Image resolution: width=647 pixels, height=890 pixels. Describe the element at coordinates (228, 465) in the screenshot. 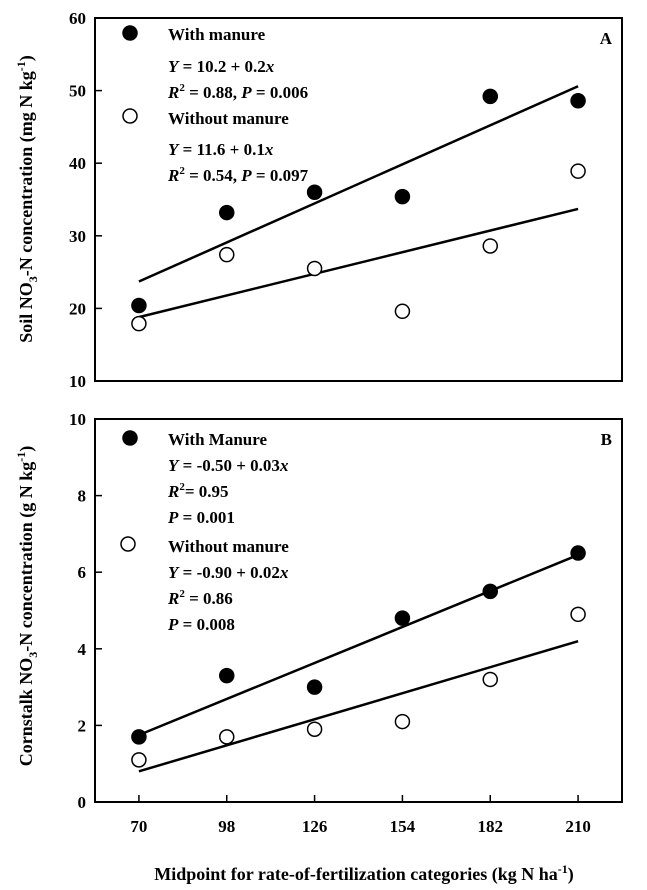

I see `legend-equation-with-manure-b: Y = -0.50 + 0.03x` at that location.